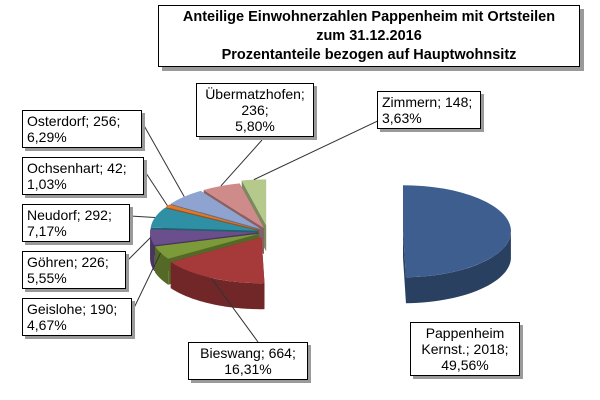  Describe the element at coordinates (319, 149) in the screenshot. I see `leader-line-zimmern` at that location.